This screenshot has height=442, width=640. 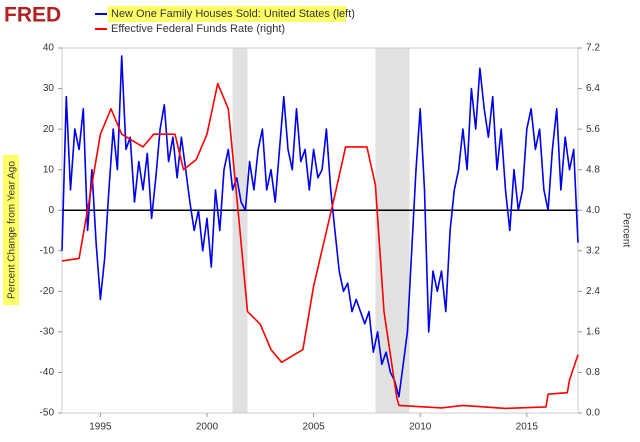 I want to click on y2-tick-label: 0.0, so click(x=593, y=413).